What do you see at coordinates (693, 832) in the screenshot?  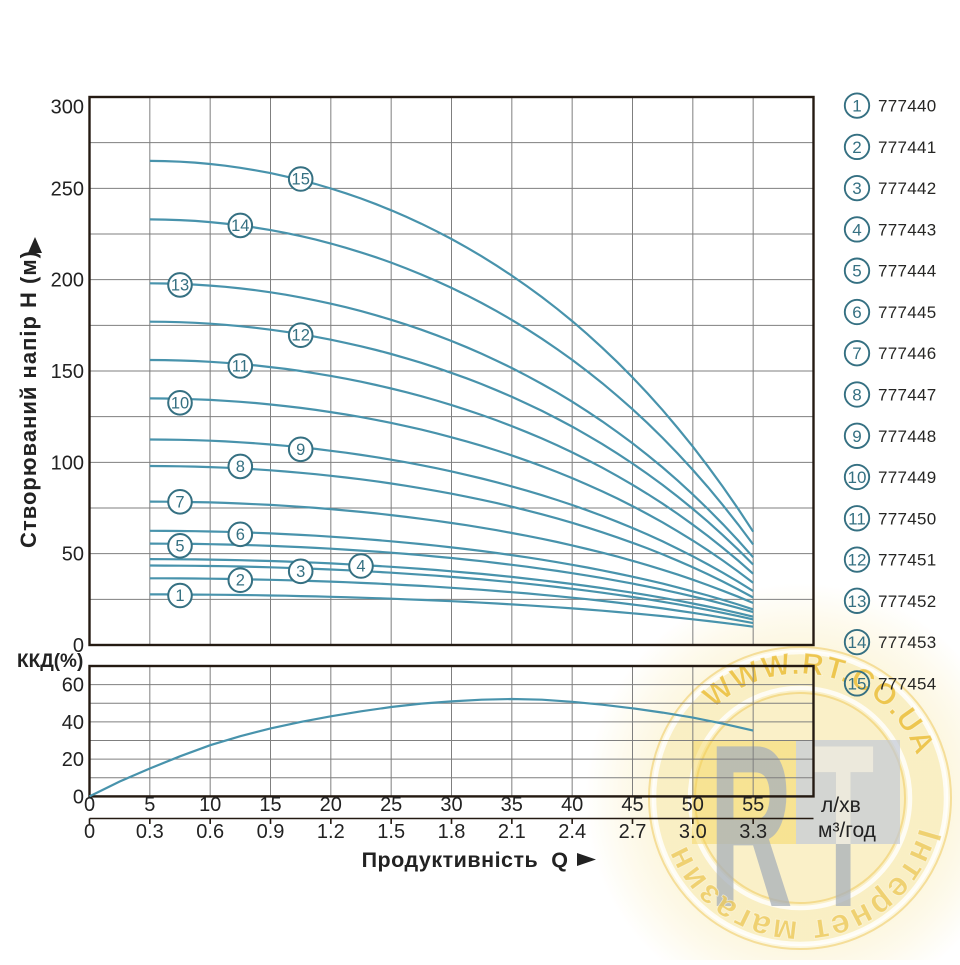 I see `svg-text: 3.0` at bounding box center [693, 832].